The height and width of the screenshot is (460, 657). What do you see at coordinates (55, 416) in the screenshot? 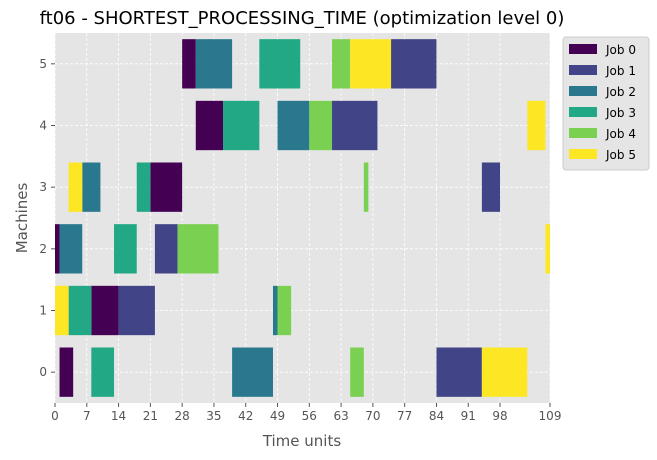
I see `x-tick-label: 0` at bounding box center [55, 416].